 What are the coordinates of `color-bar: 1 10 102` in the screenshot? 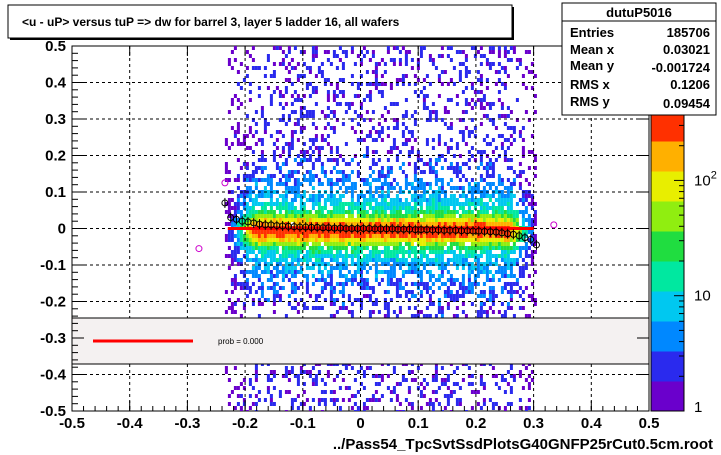 It's located at (683, 263).